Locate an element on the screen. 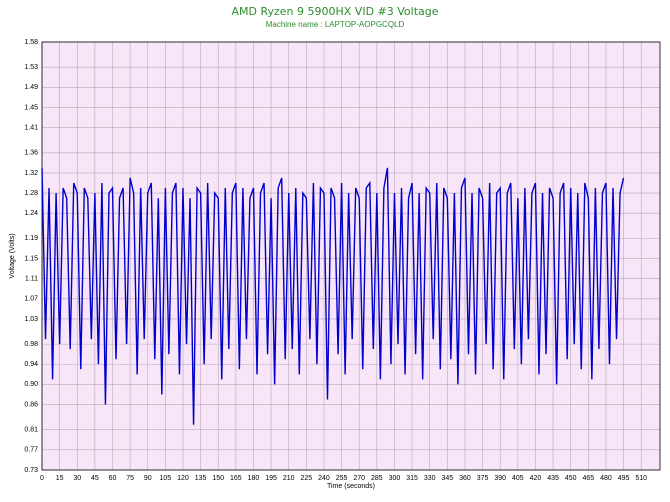 The height and width of the screenshot is (502, 670). y-tick-label: 1.03 is located at coordinates (31, 319).